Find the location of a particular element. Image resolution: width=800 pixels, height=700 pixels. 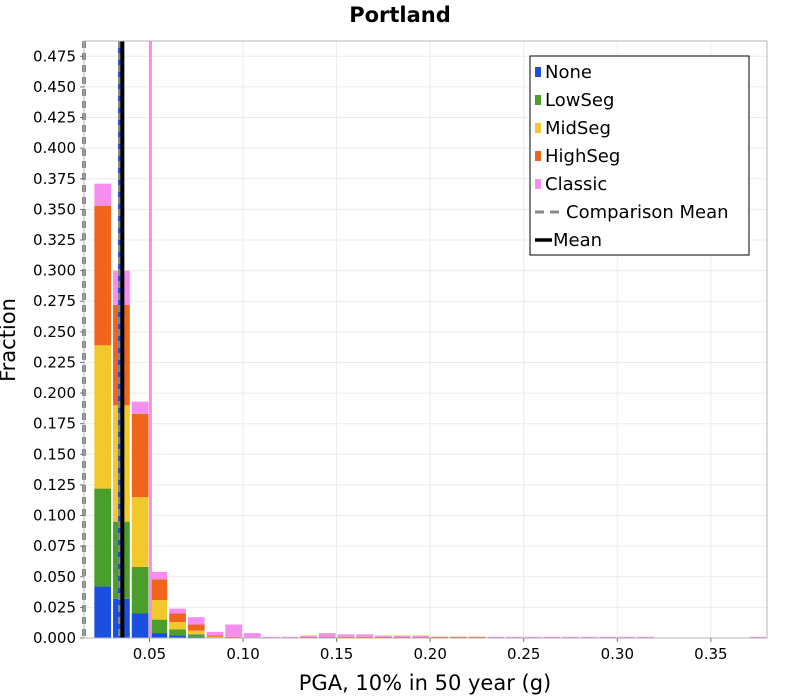

legend-label-midseg: MidSeg is located at coordinates (578, 128).